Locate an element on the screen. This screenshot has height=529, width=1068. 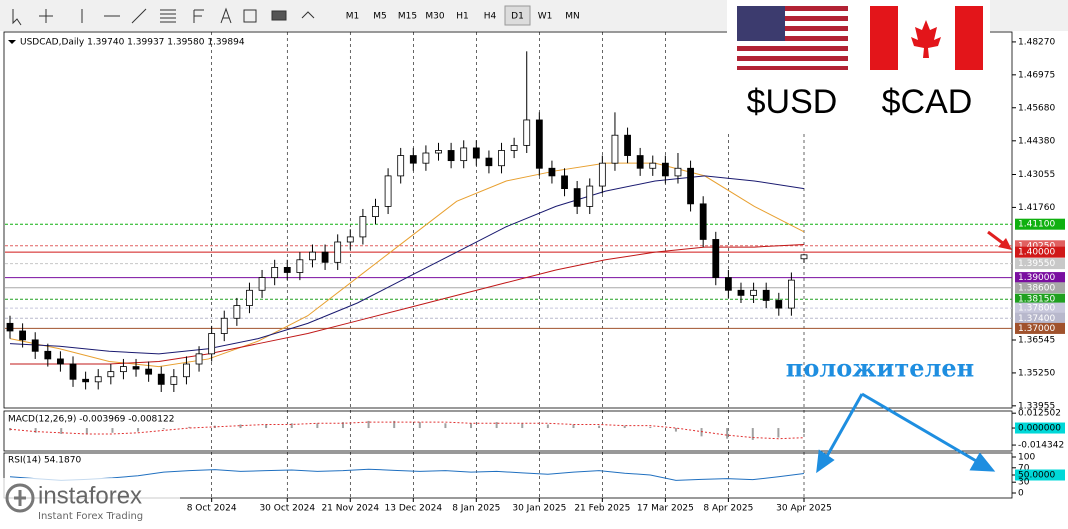
timeframe-label: MN is located at coordinates (572, 17).